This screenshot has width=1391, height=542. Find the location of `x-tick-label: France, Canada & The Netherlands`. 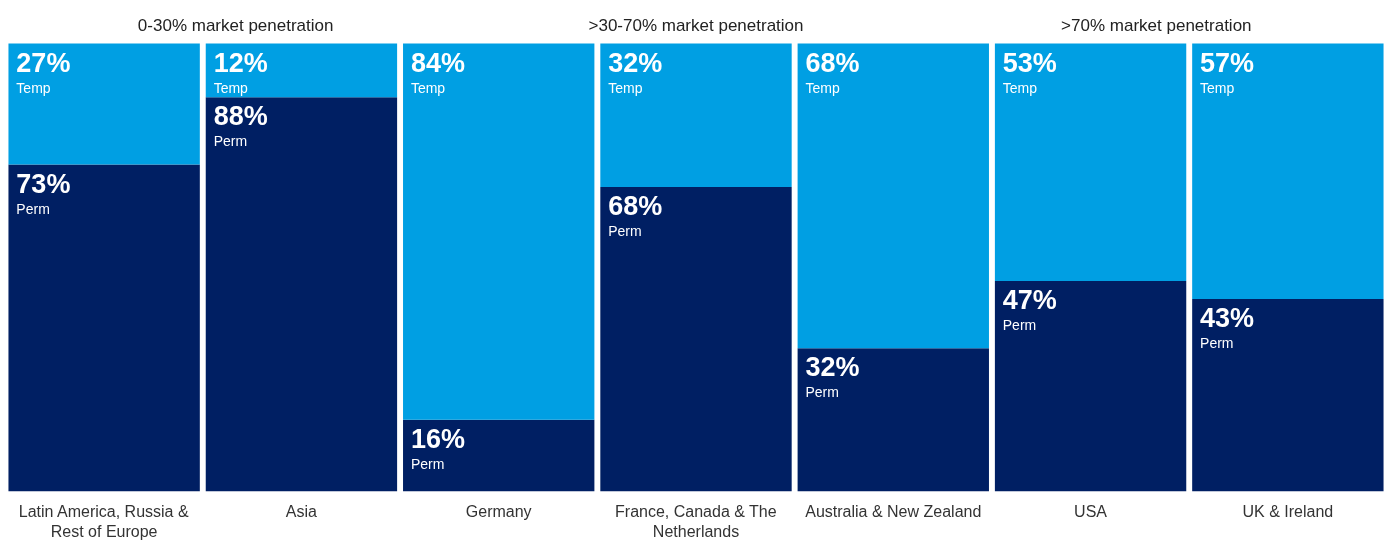

x-tick-label: France, Canada & The Netherlands is located at coordinates (696, 521).